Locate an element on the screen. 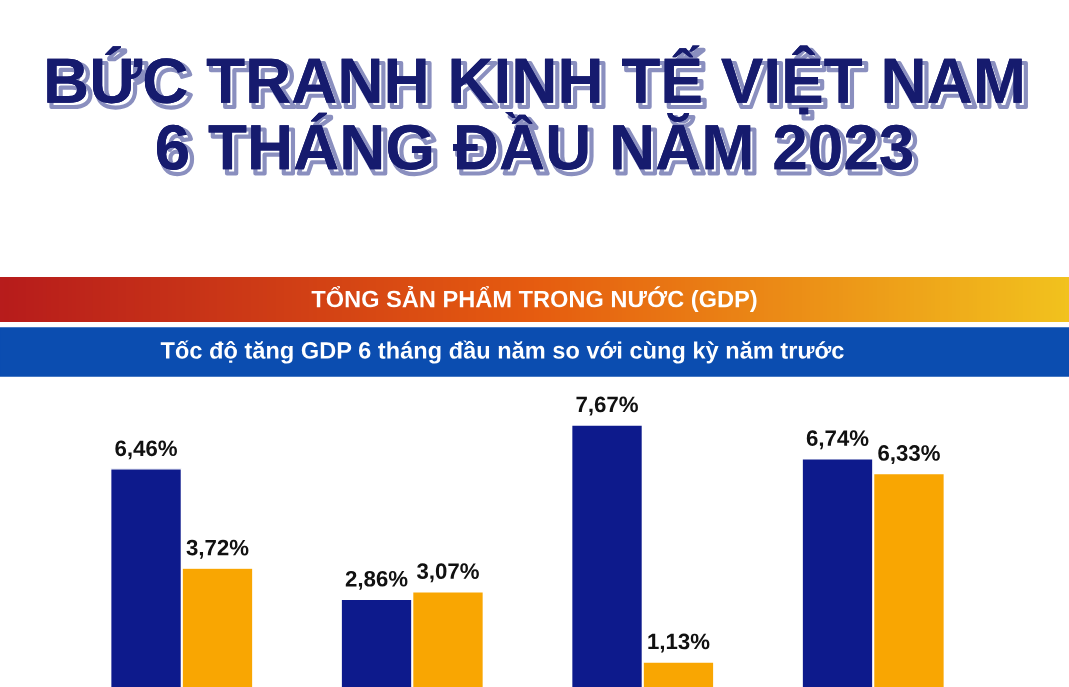  data-label: 1,13% is located at coordinates (679, 643).